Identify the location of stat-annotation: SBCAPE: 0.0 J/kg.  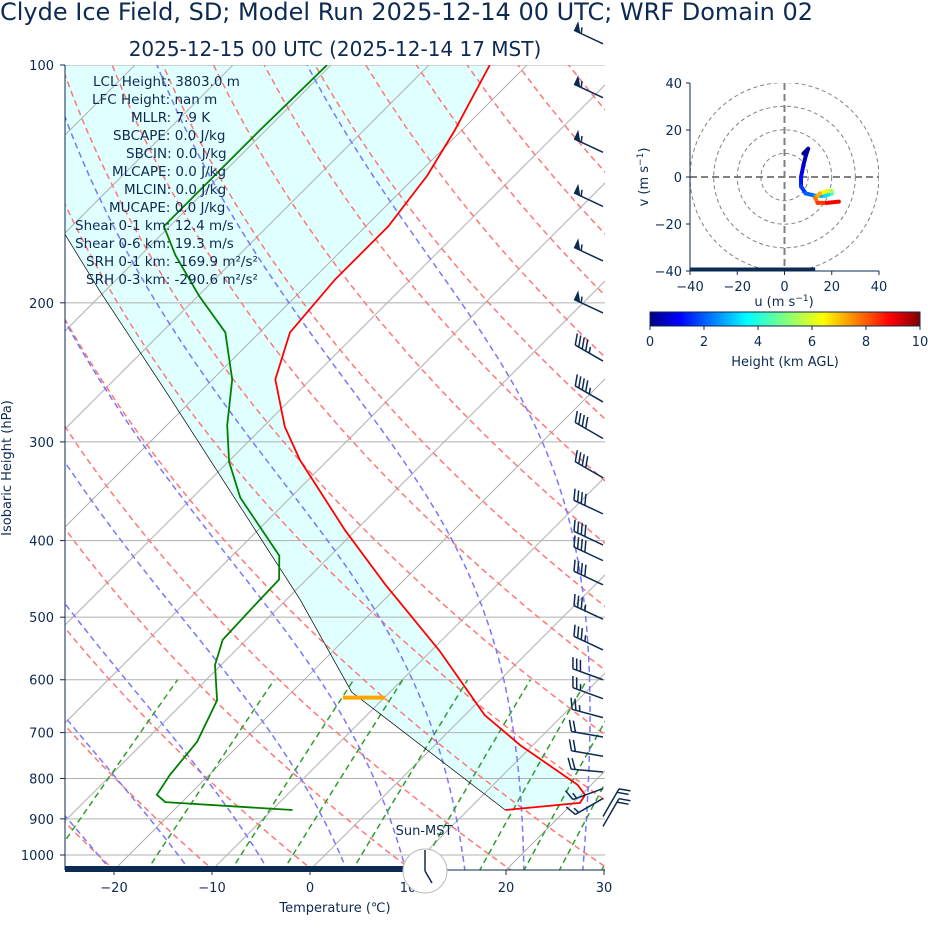
(169, 136).